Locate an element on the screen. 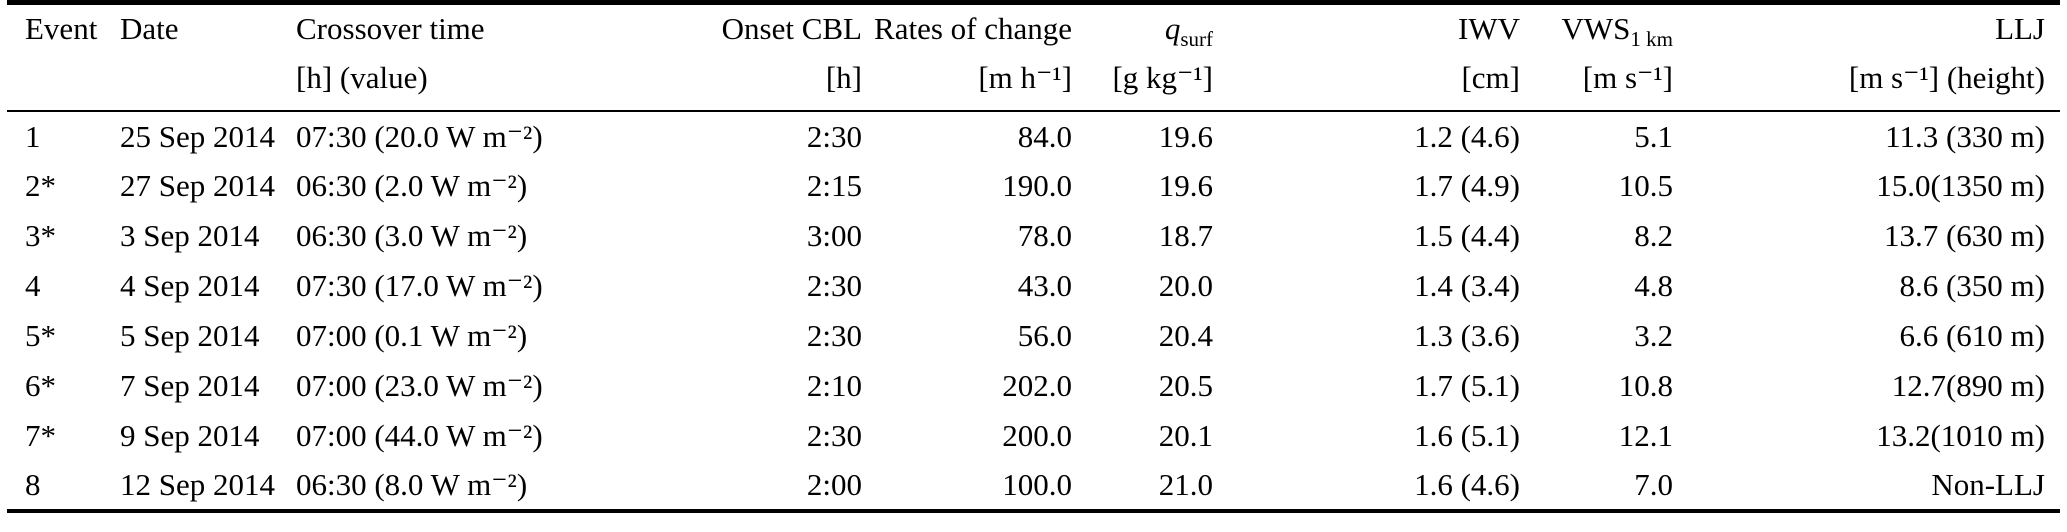 The image size is (2067, 532). cell-event: 6* is located at coordinates (40, 385).